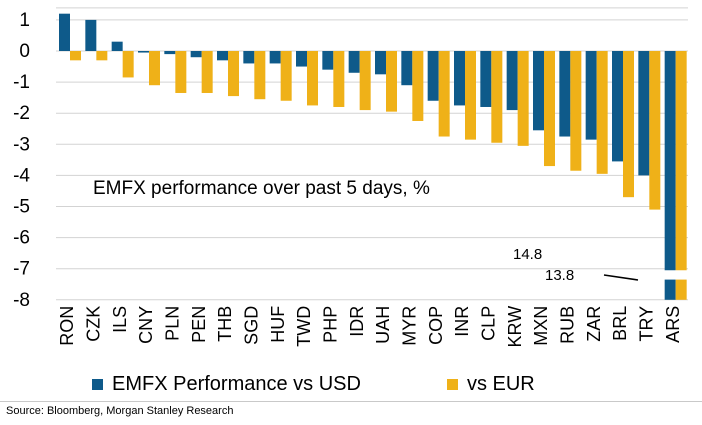 Image resolution: width=702 pixels, height=425 pixels. Describe the element at coordinates (621, 277) in the screenshot. I see `annotation-leader-line` at that location.